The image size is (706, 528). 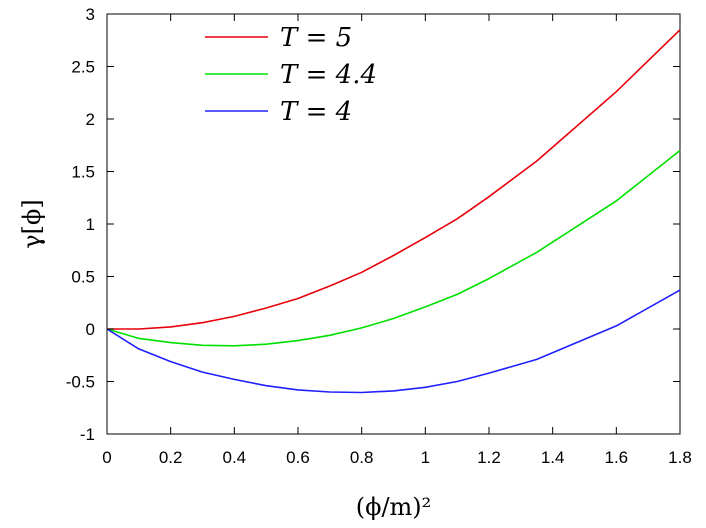 I want to click on x-axis-title: (ϕ/m)², so click(x=394, y=507).